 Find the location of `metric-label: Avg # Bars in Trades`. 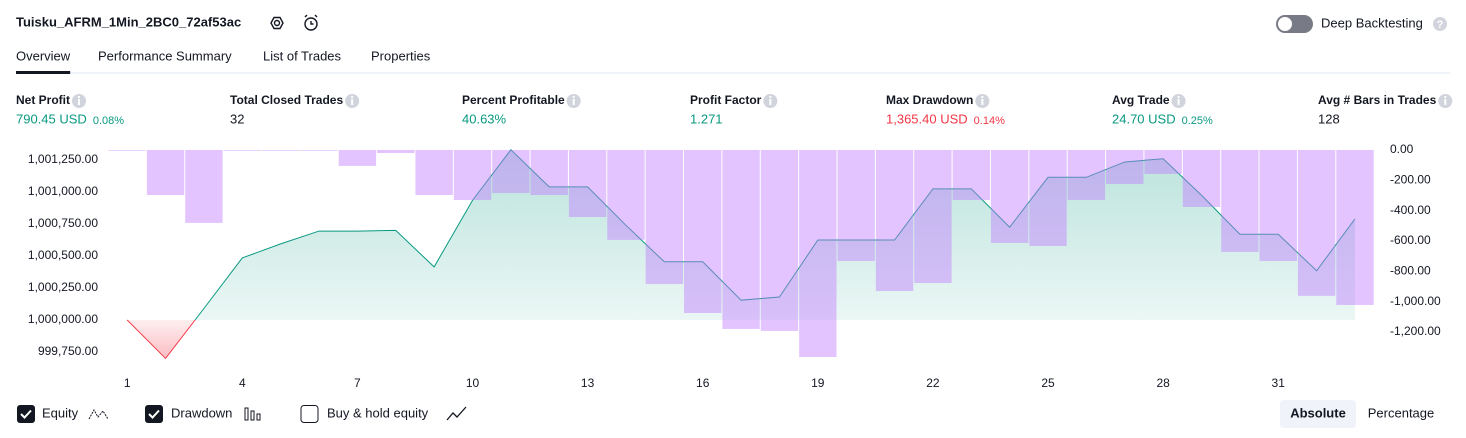

metric-label: Avg # Bars in Trades is located at coordinates (1377, 100).